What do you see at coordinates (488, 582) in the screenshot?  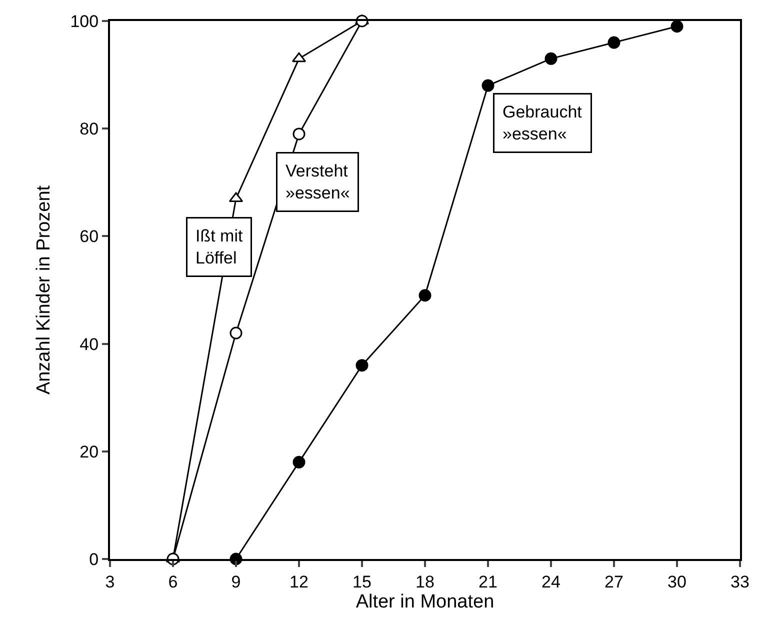 I see `x-tick-label: 21` at bounding box center [488, 582].